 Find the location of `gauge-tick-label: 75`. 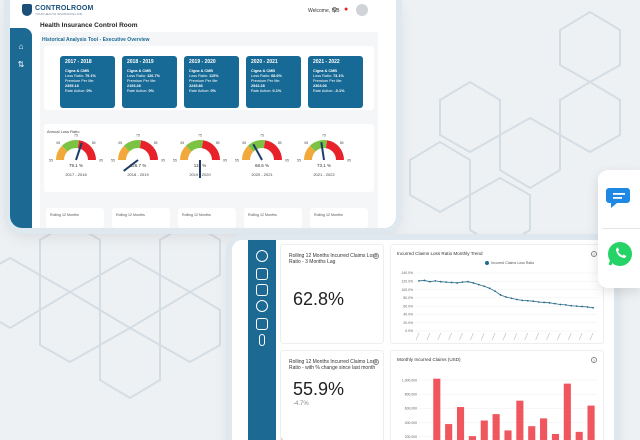

gauge-tick-label: 75 is located at coordinates (262, 136).